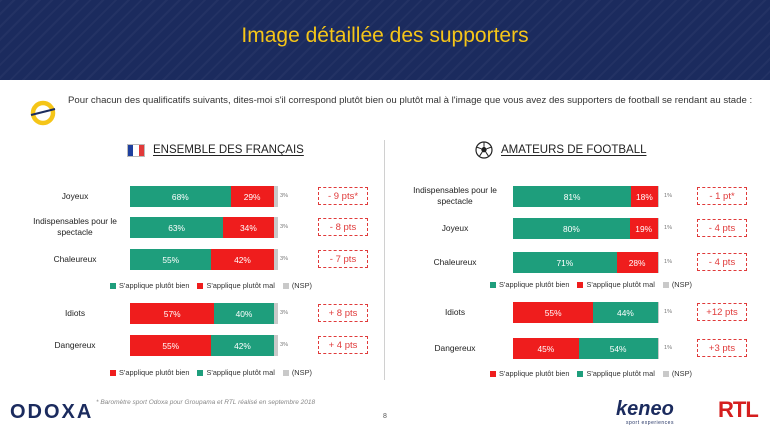 Image resolution: width=770 pixels, height=433 pixels. What do you see at coordinates (645, 409) in the screenshot?
I see `keneo-logo: keneo` at bounding box center [645, 409].